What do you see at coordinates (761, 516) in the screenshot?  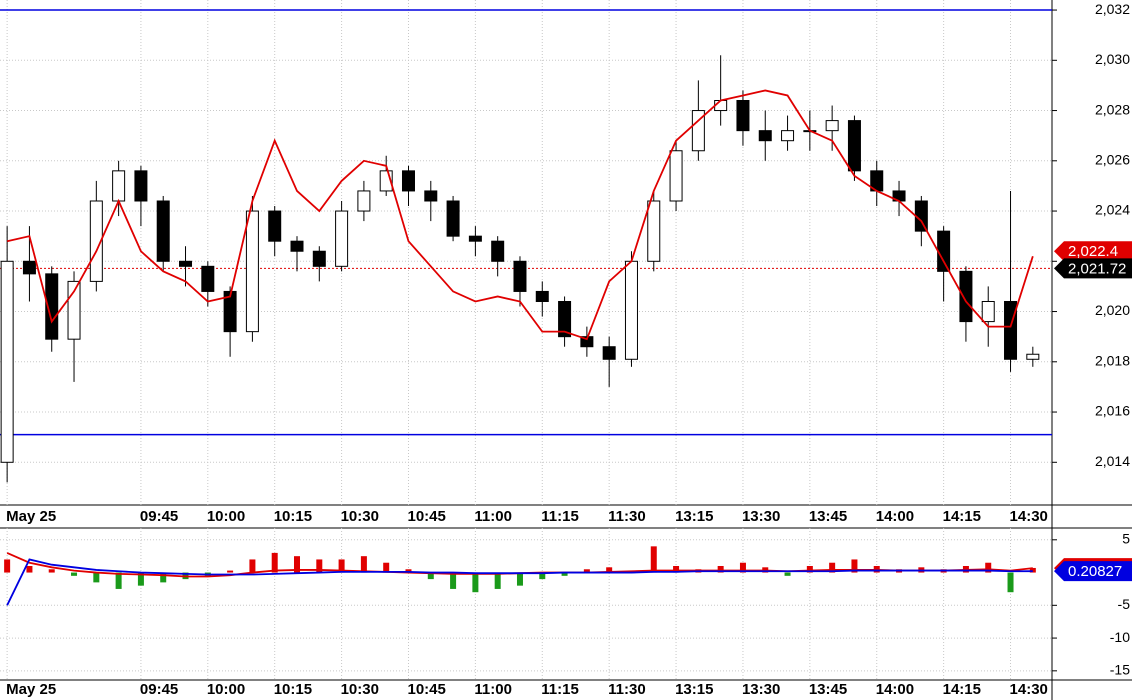 I see `x-tick-label: 13:30` at bounding box center [761, 516].